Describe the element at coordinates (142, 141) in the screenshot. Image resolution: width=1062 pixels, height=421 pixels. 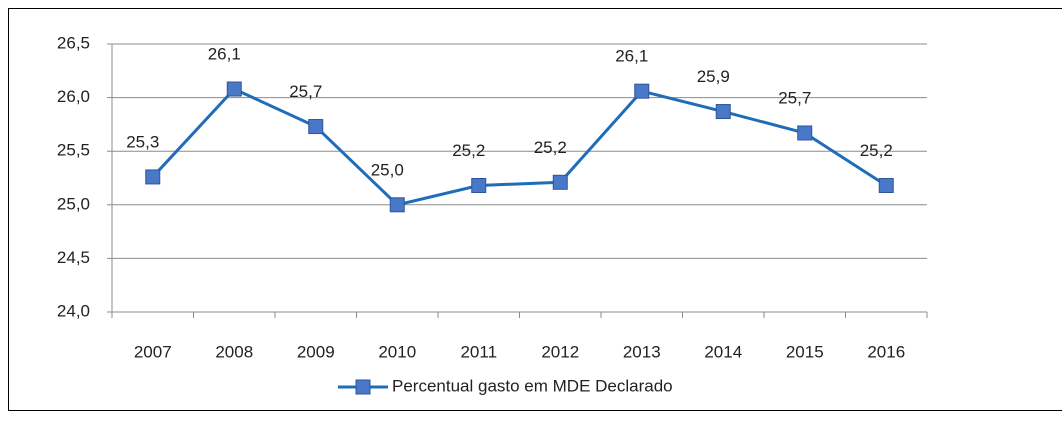
I see `data-label: 25,3` at that location.